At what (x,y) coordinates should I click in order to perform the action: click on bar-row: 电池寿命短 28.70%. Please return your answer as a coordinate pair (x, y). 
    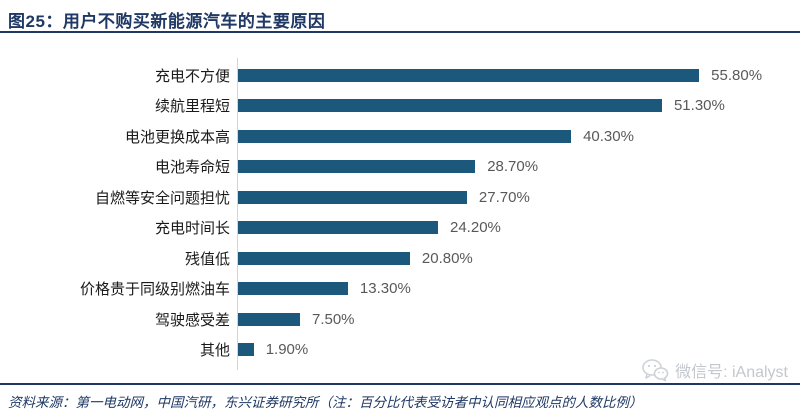
    Looking at the image, I should click on (400, 167).